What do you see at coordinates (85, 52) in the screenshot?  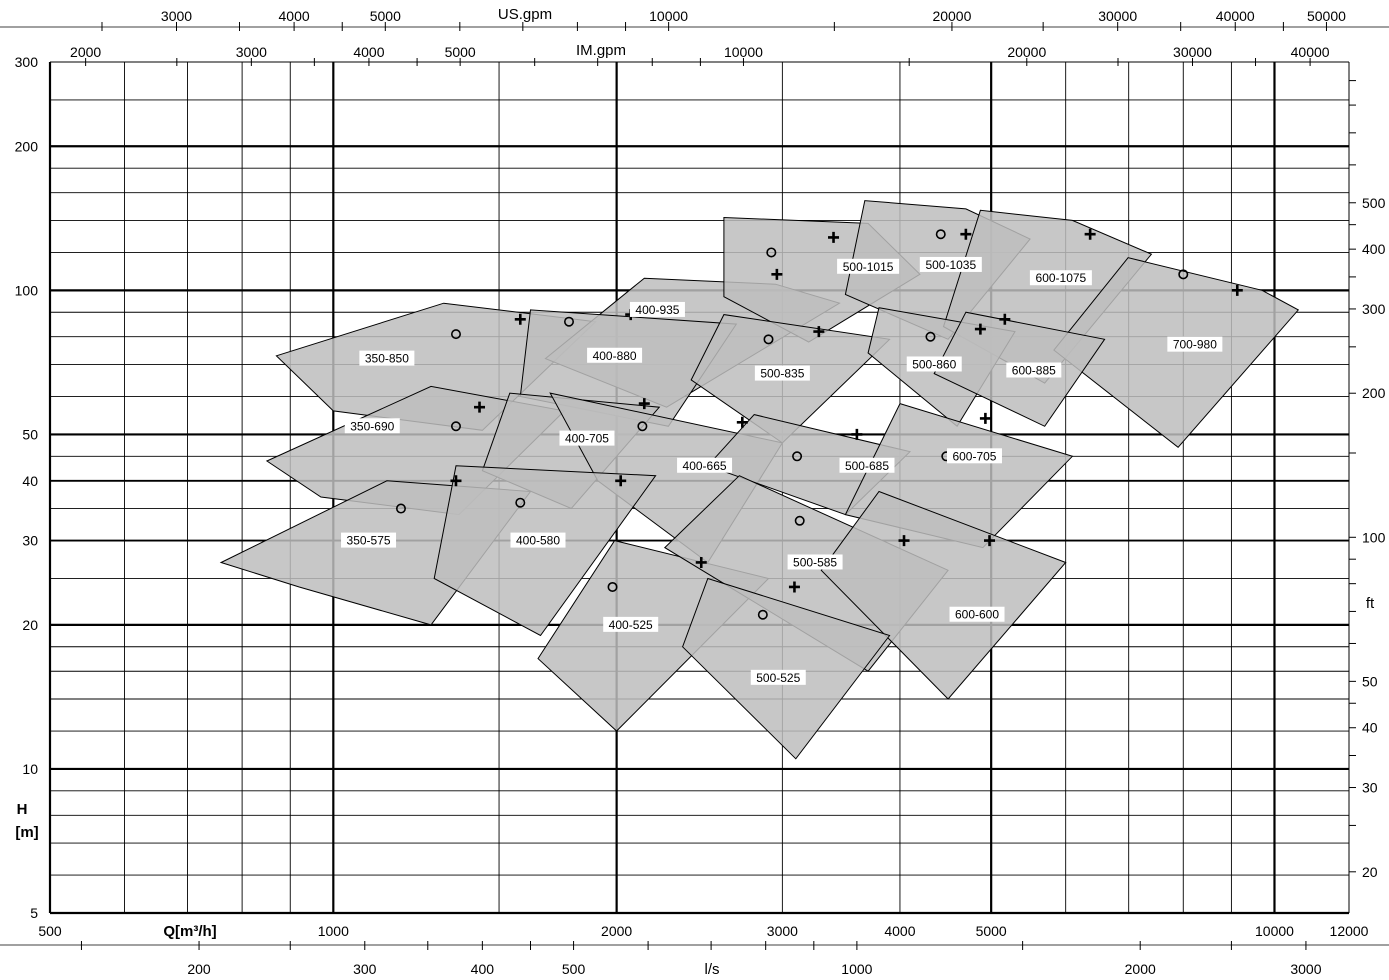 I see `im-gpm-tick-label: 2000` at bounding box center [85, 52].